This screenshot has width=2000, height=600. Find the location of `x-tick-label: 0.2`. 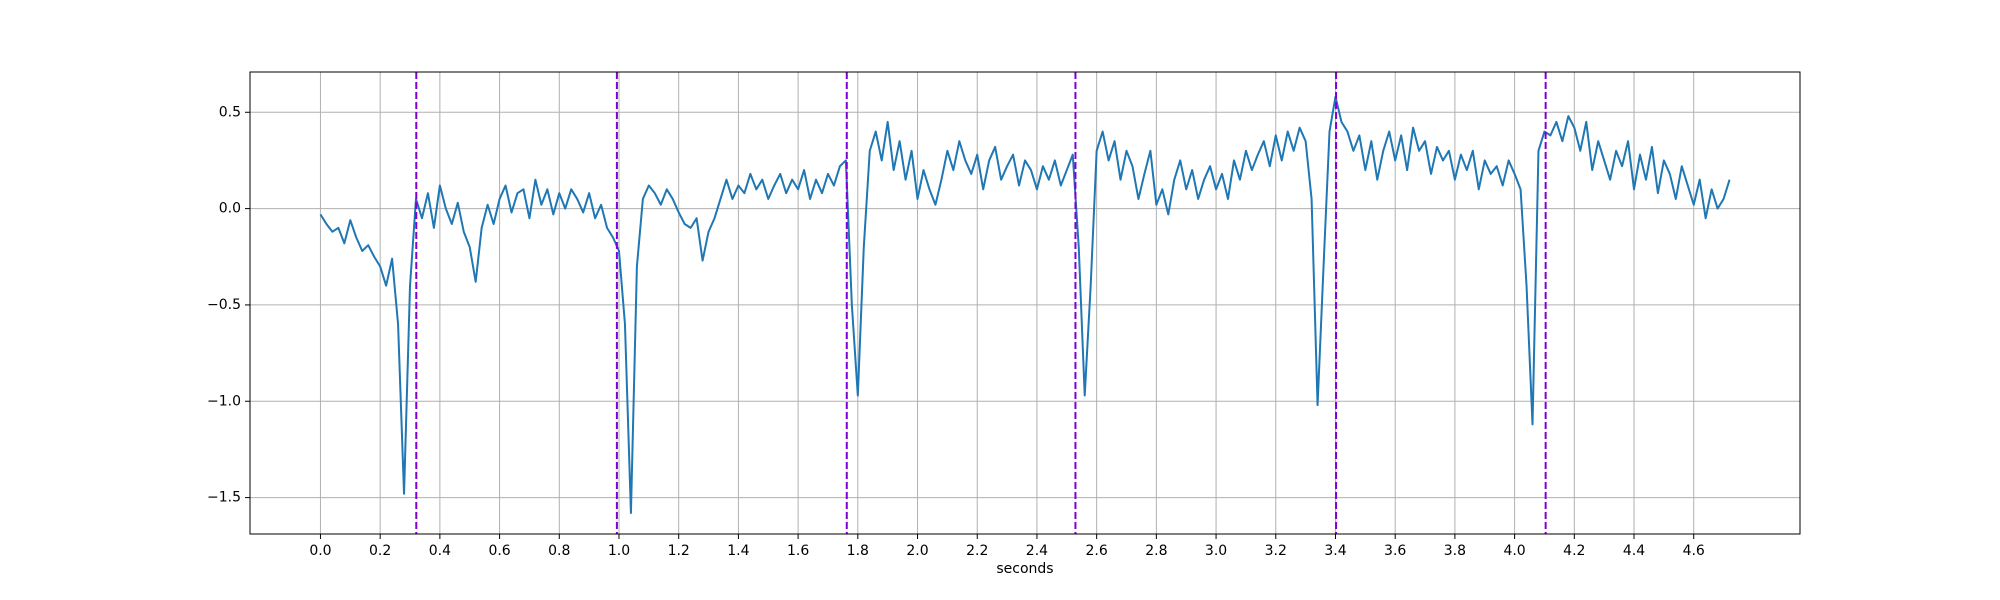

x-tick-label: 0.2 is located at coordinates (380, 551).